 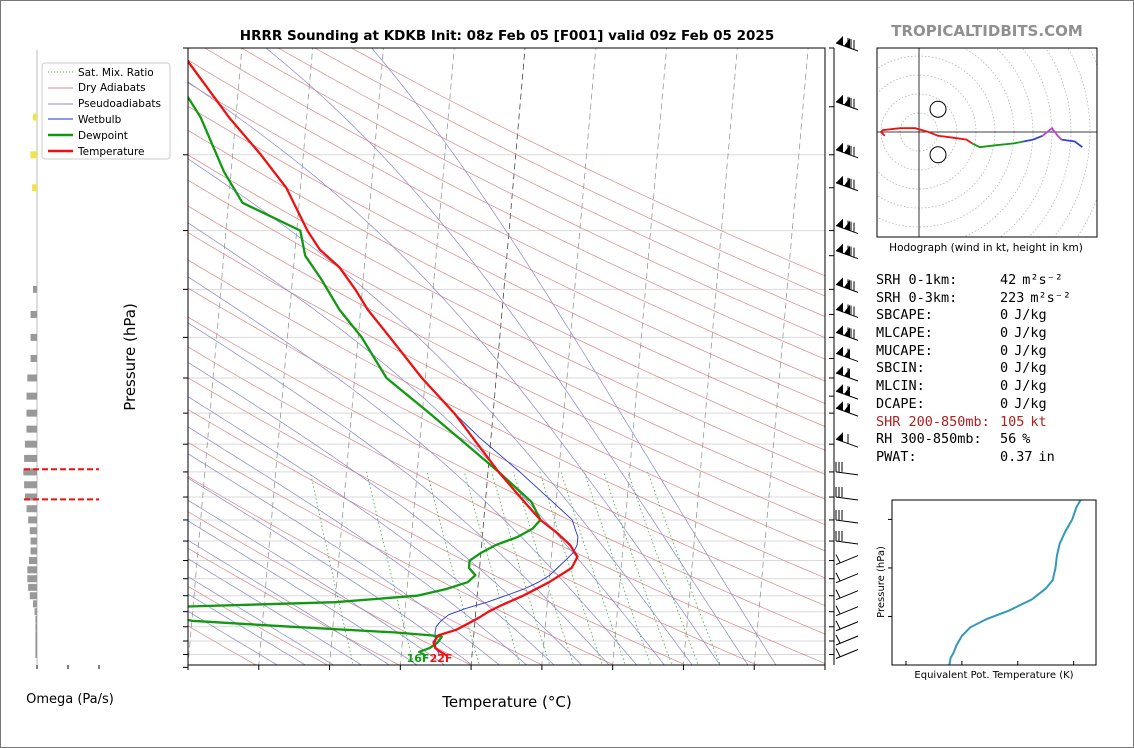 What do you see at coordinates (900, 386) in the screenshot?
I see `stat-label: MLCIN:` at bounding box center [900, 386].